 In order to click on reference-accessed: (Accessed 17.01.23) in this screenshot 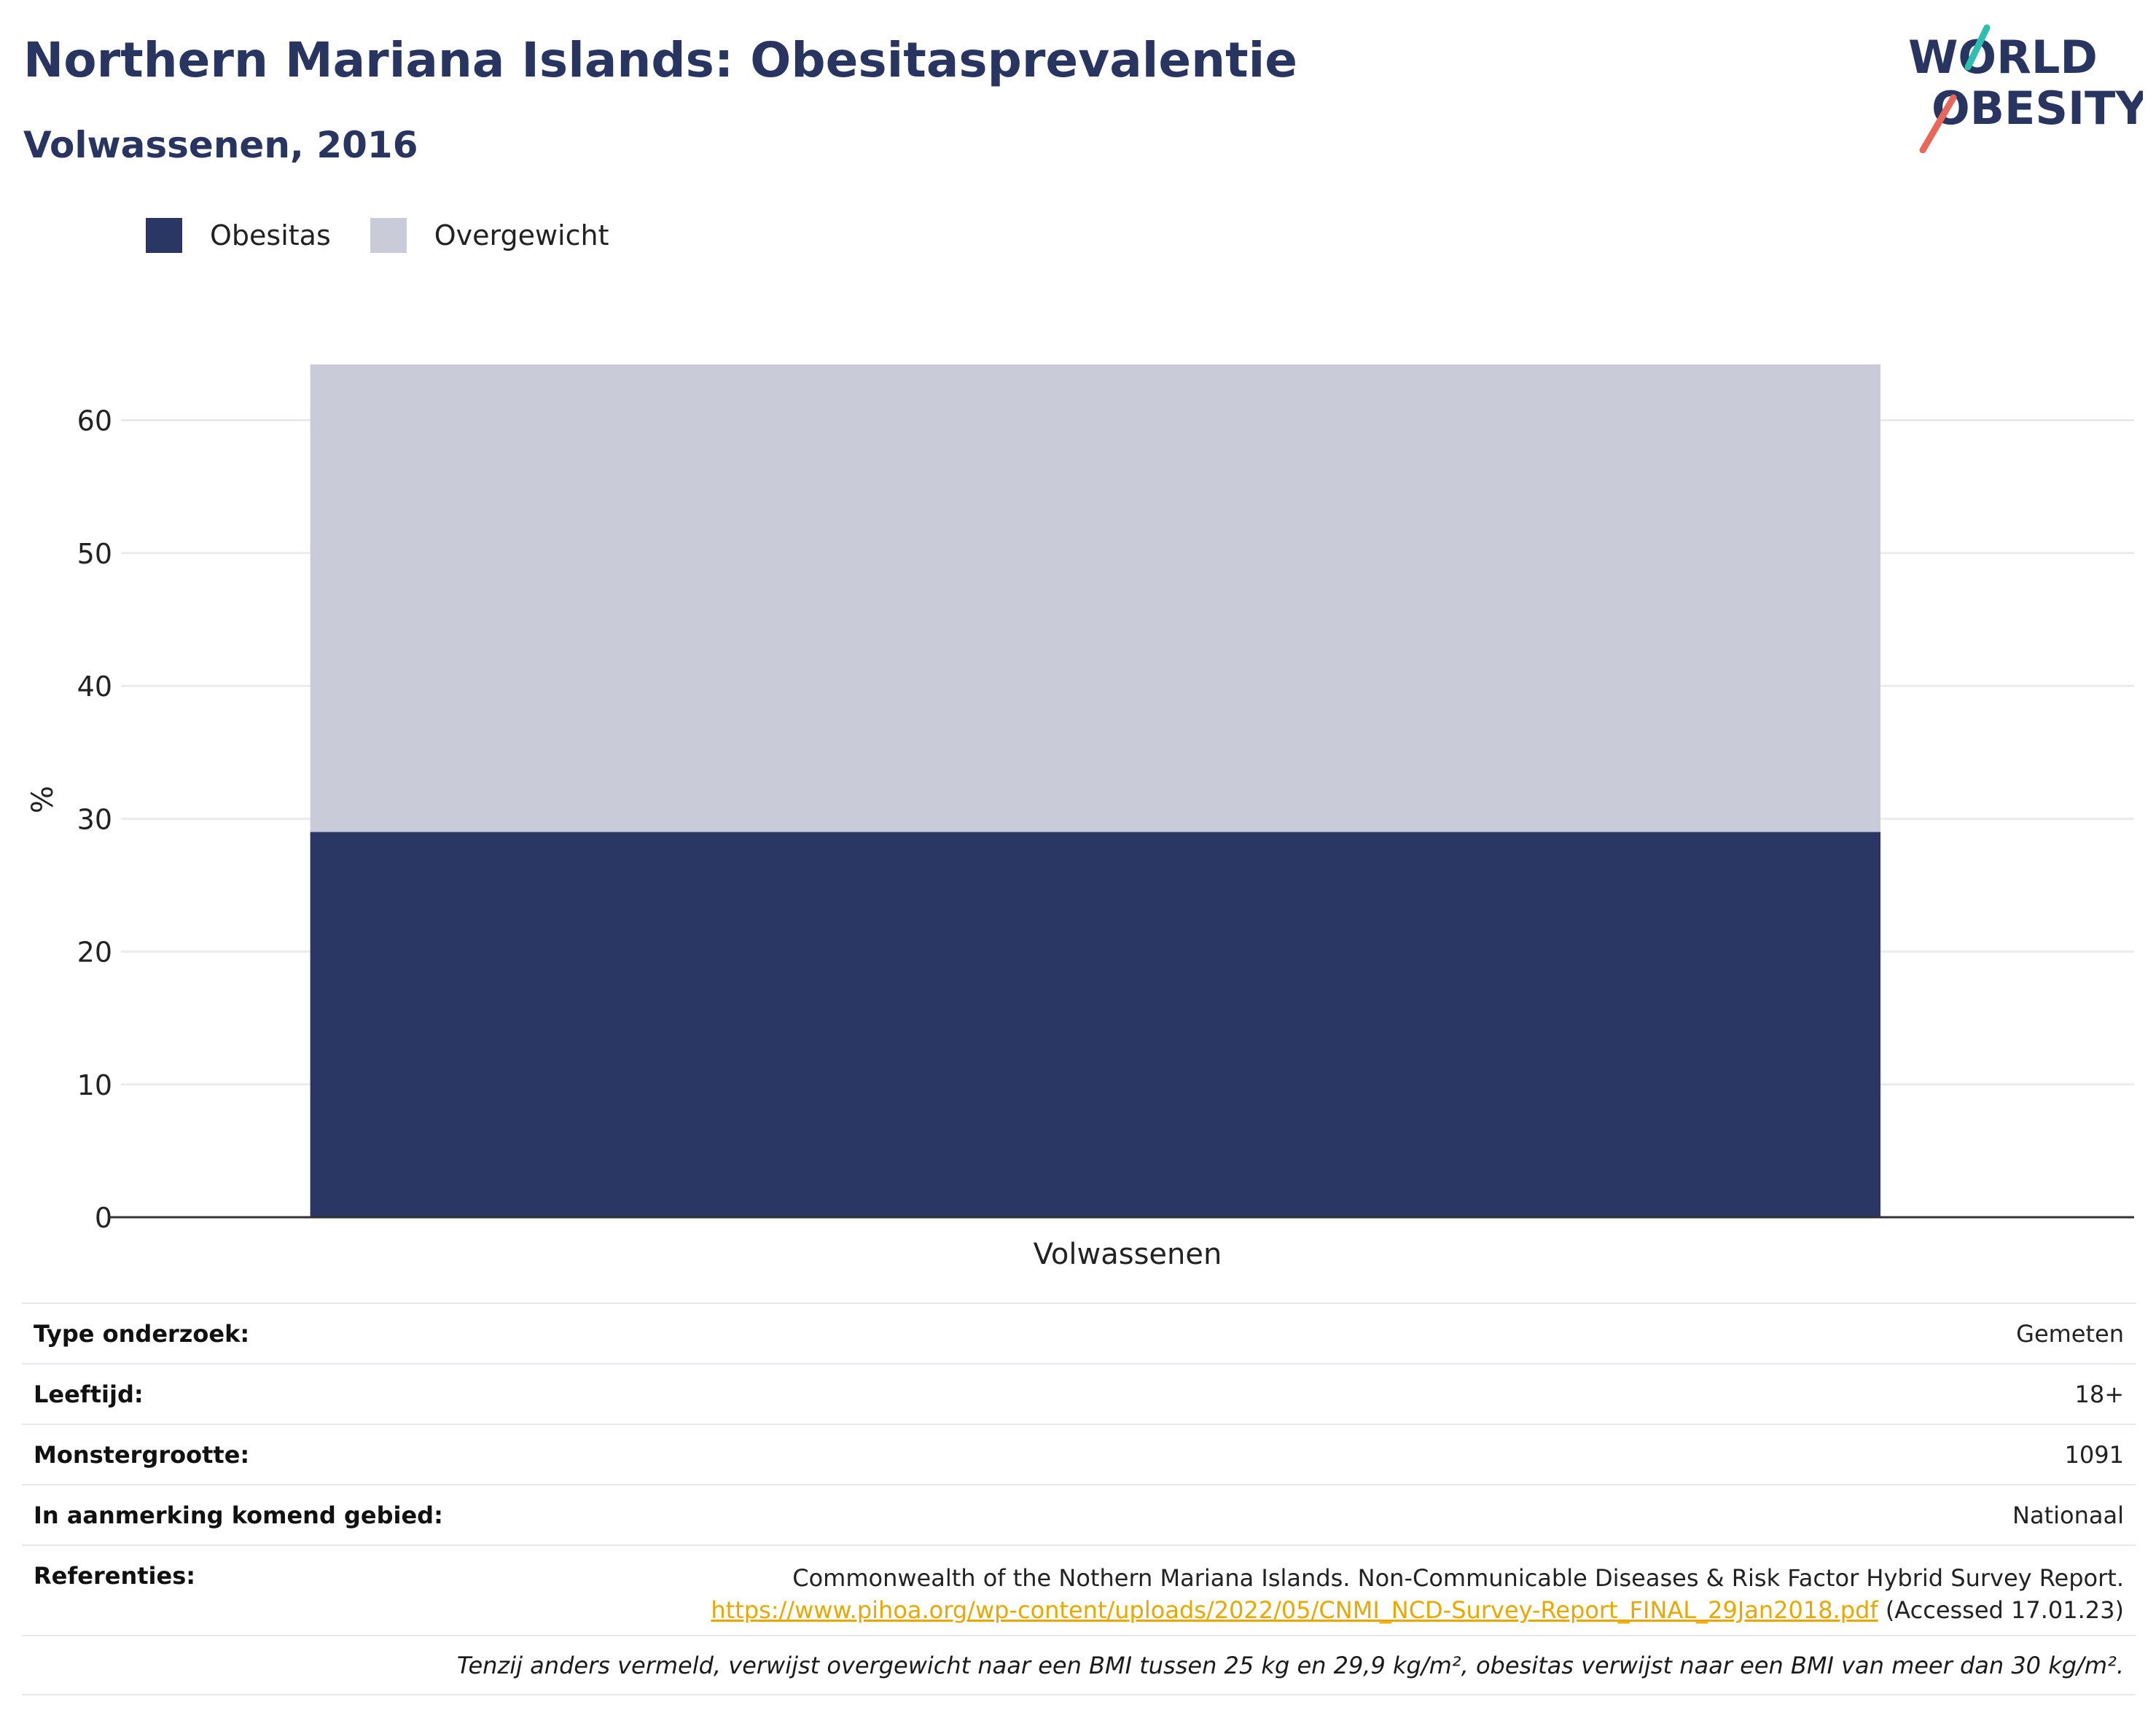, I will do `click(2001, 1610)`.